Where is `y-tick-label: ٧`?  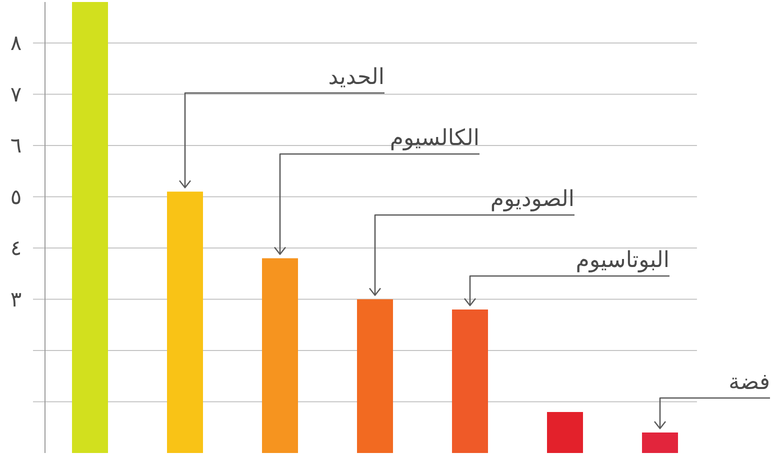 y-tick-label: ٧ is located at coordinates (16, 94).